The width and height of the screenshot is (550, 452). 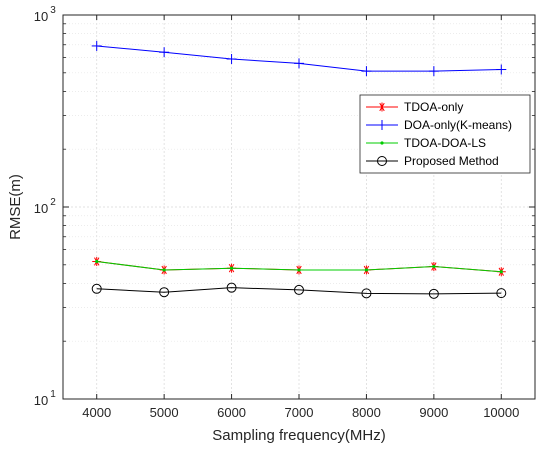 I want to click on legend-label: Proposed Method, so click(x=451, y=161).